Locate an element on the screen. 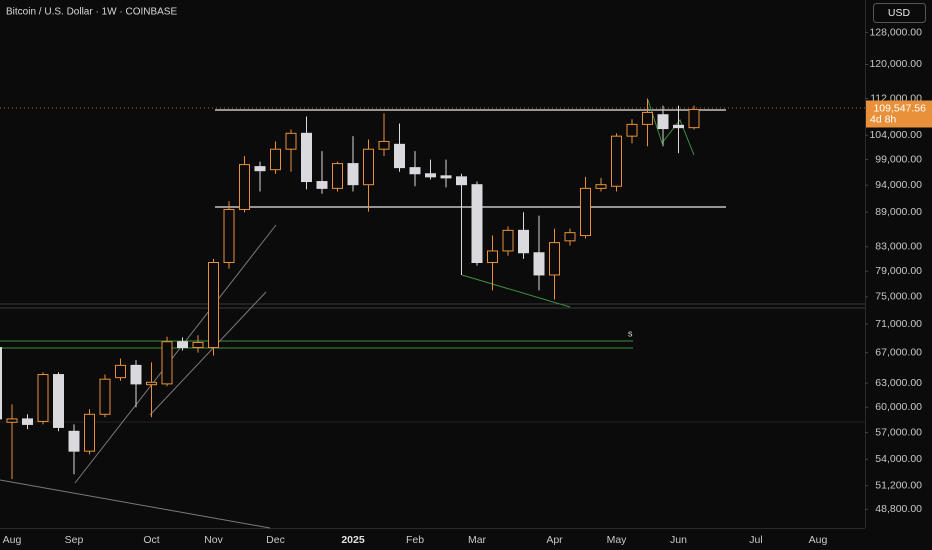 The height and width of the screenshot is (550, 932). x-tick-label: Jun is located at coordinates (678, 540).